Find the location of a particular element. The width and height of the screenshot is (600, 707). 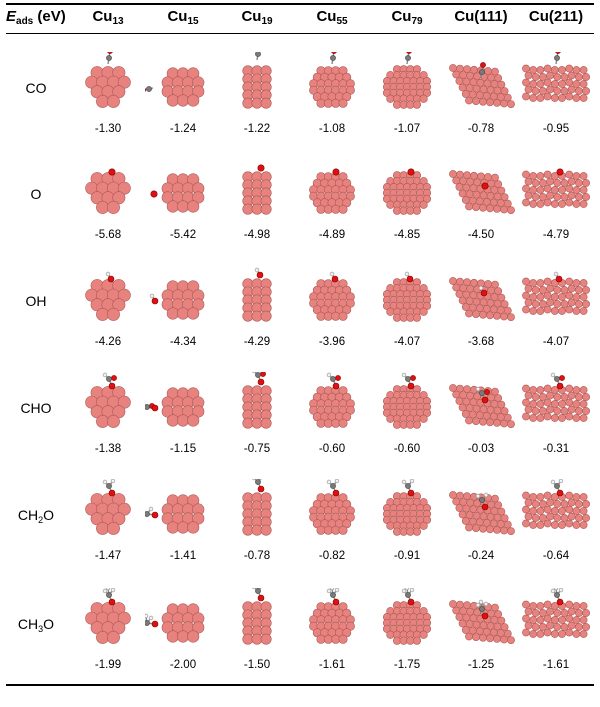

row-label-sub: 2 is located at coordinates (41, 520).